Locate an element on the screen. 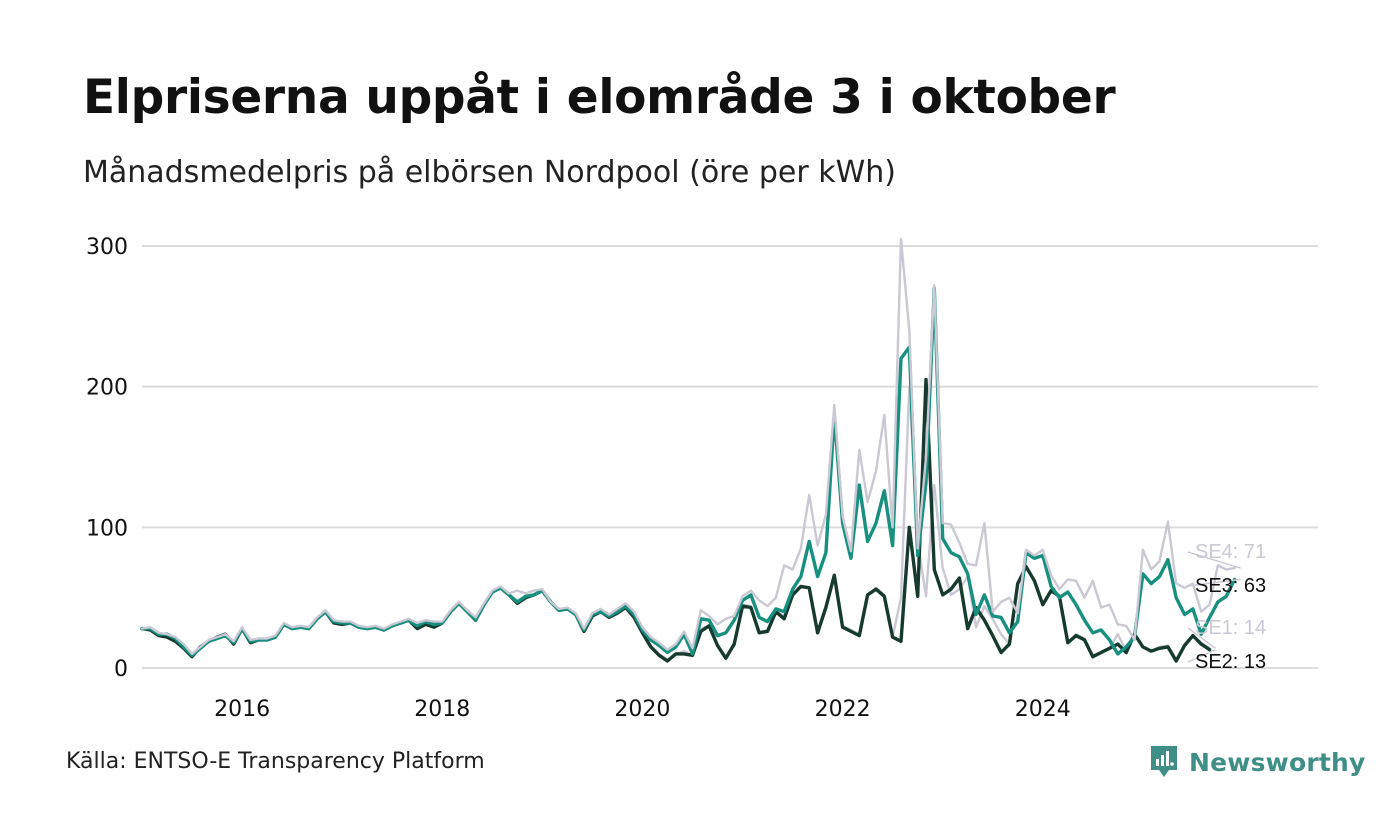 This screenshot has width=1400, height=840. series-label-se4: SE4: 71 is located at coordinates (1230, 552).